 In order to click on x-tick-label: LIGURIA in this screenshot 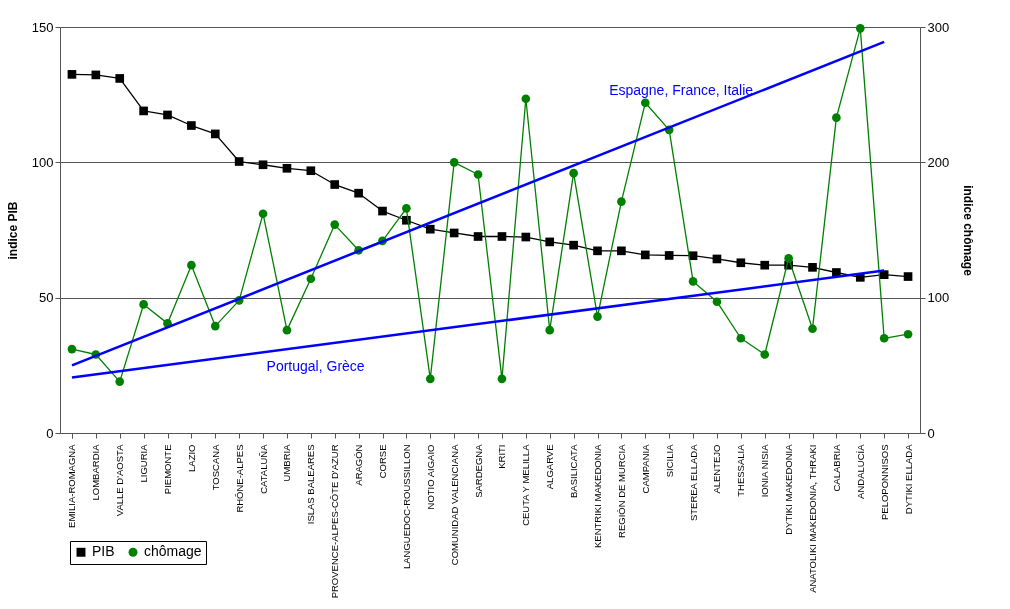, I will do `click(144, 463)`.